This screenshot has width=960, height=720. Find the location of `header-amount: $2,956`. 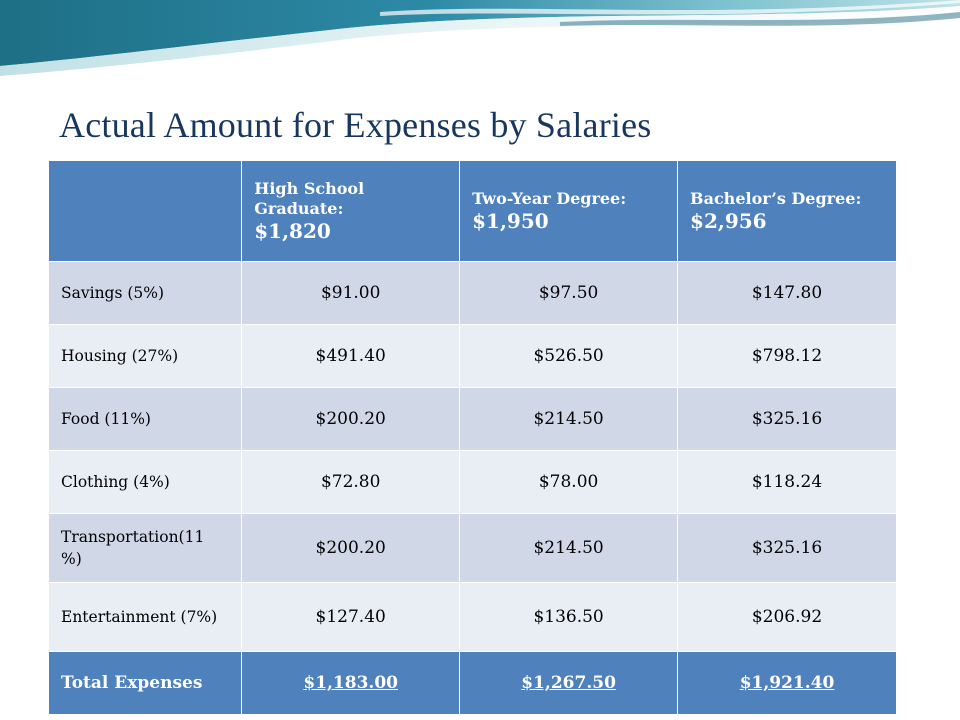

header-amount: $2,956 is located at coordinates (728, 221).